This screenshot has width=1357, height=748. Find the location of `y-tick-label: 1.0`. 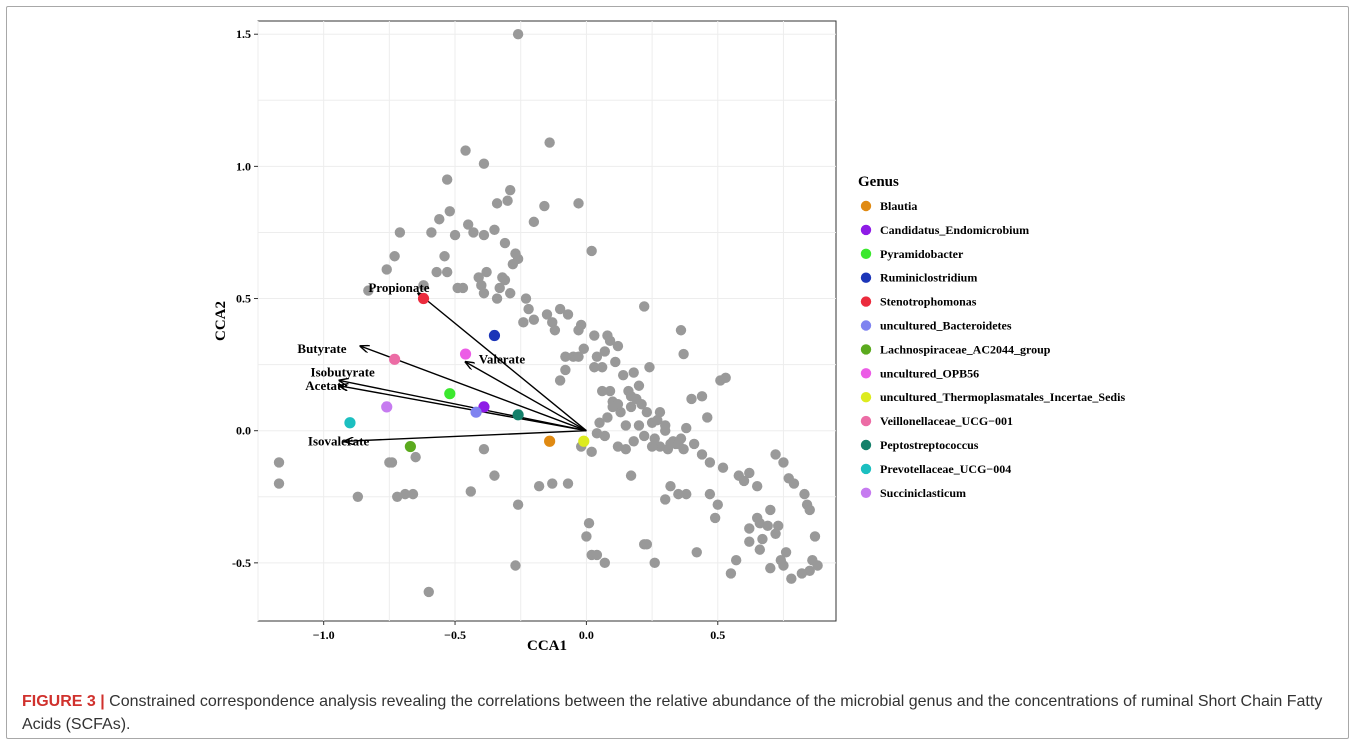

y-tick-label: 1.0 is located at coordinates (243, 166).